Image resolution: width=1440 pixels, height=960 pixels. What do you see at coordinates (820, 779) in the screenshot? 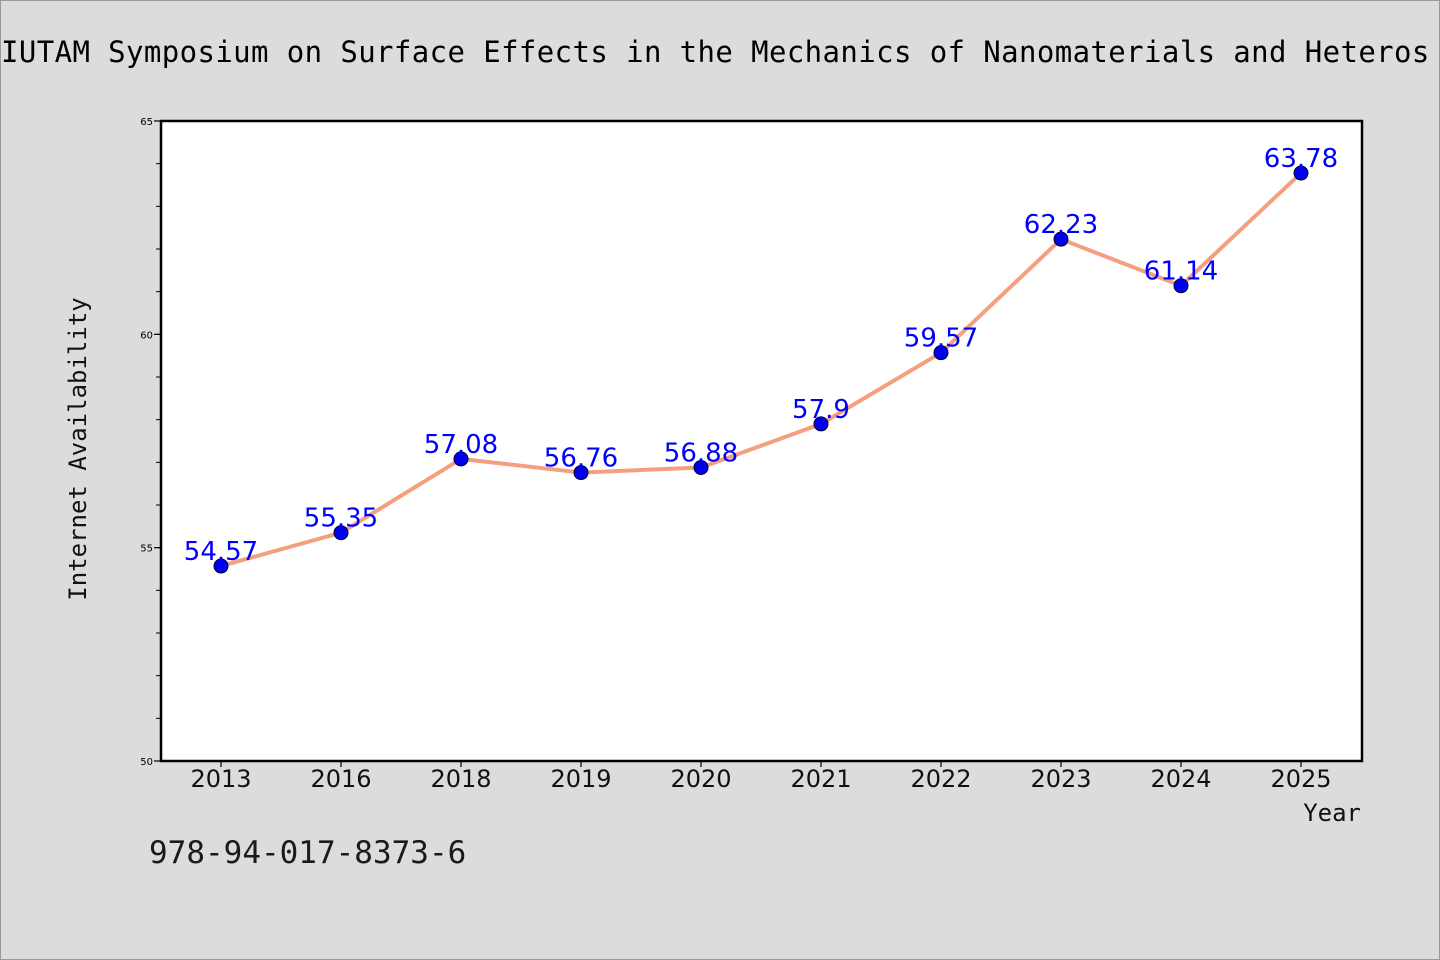
I see `x-tick-label: 2021` at bounding box center [820, 779].